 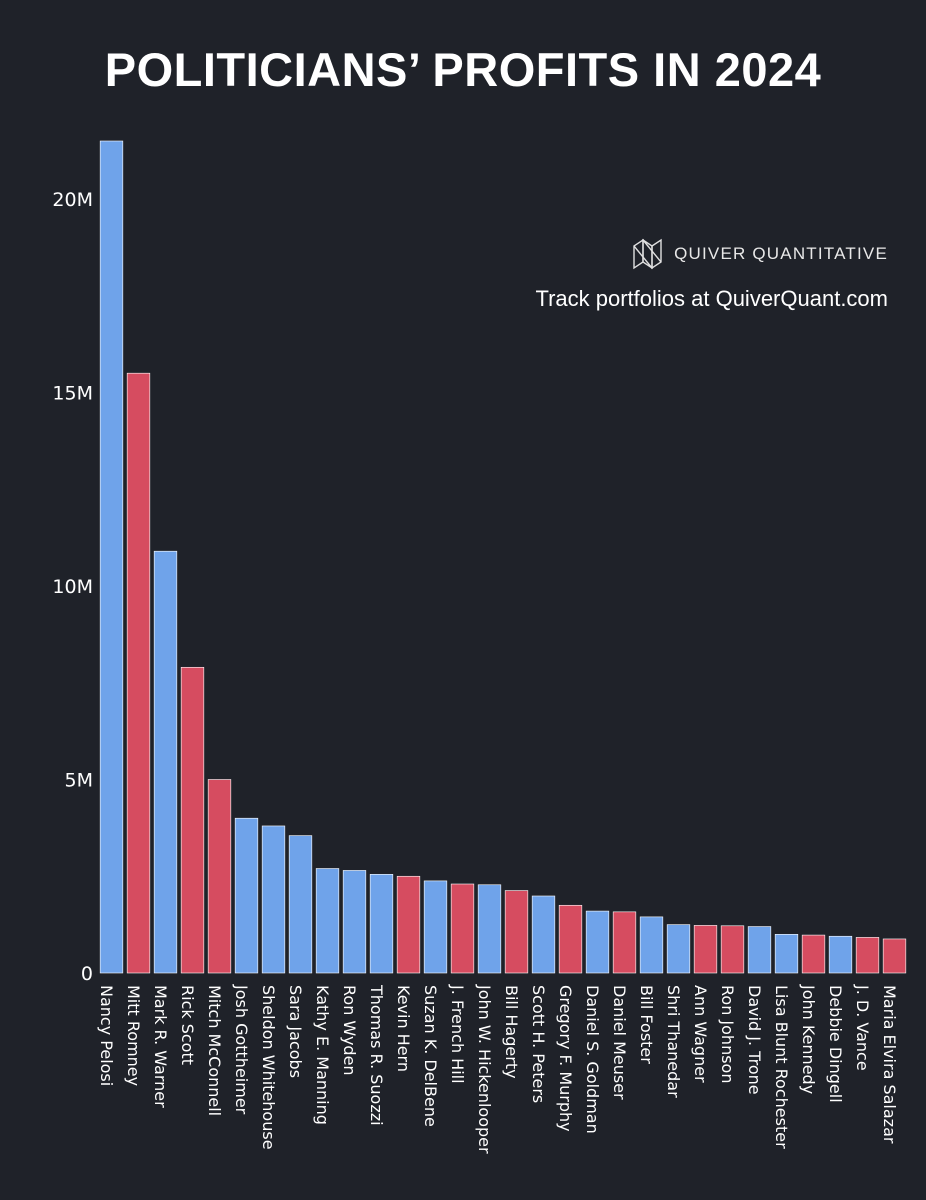 What do you see at coordinates (781, 1067) in the screenshot?
I see `x-tick-label: Lisa Blunt Rochester` at bounding box center [781, 1067].